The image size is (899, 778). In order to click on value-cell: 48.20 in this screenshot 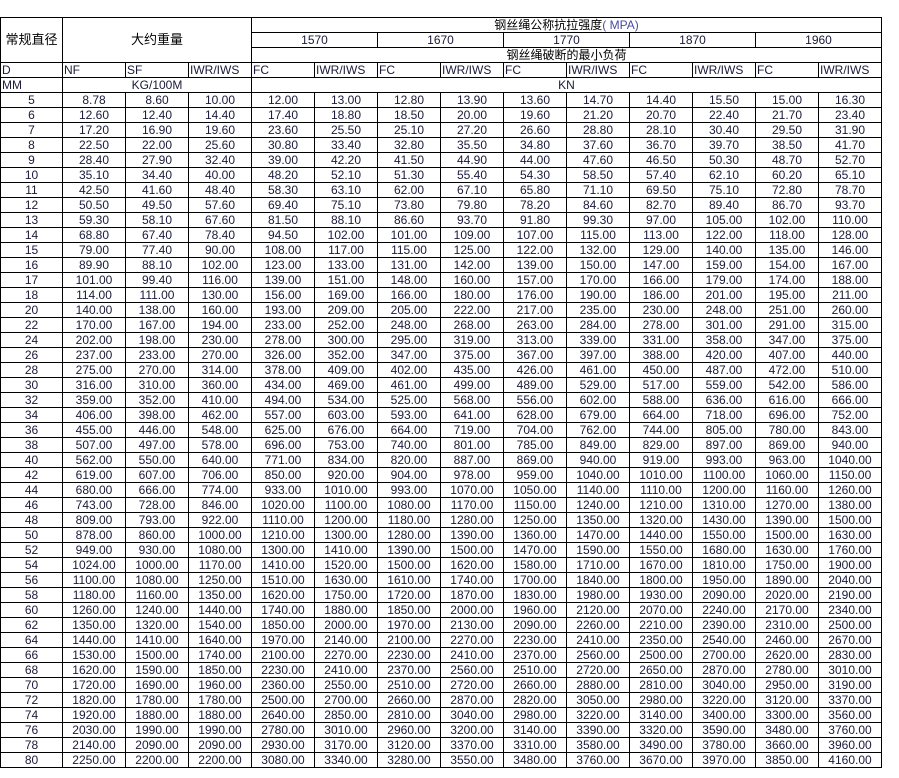, I will do `click(283, 175)`.